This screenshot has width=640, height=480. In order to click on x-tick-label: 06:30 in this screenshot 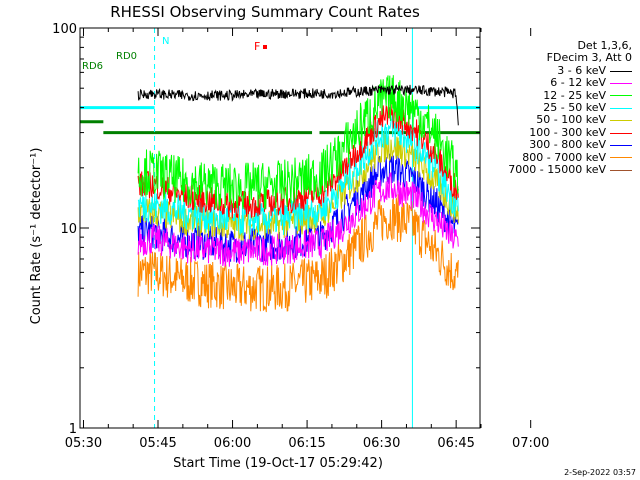, I will do `click(381, 443)`.